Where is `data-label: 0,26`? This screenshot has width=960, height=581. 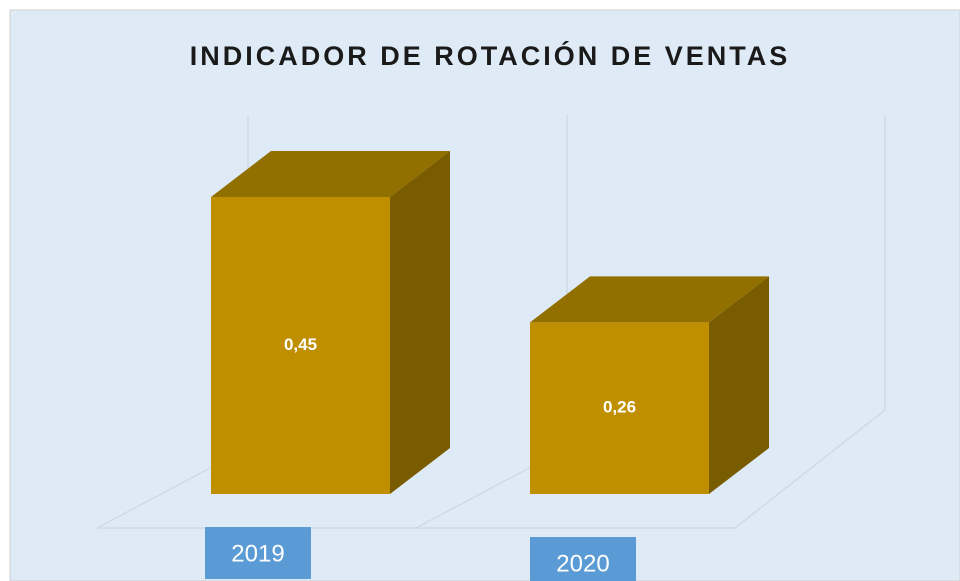
data-label: 0,26 is located at coordinates (619, 407).